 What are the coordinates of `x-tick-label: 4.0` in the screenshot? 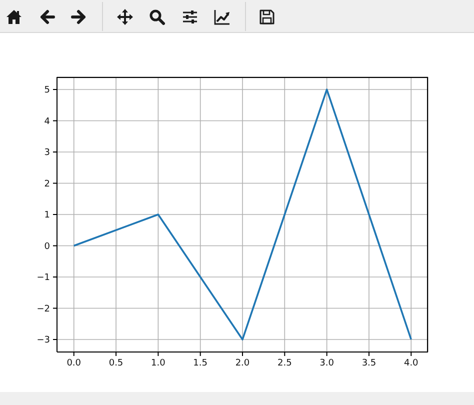 It's located at (411, 363).